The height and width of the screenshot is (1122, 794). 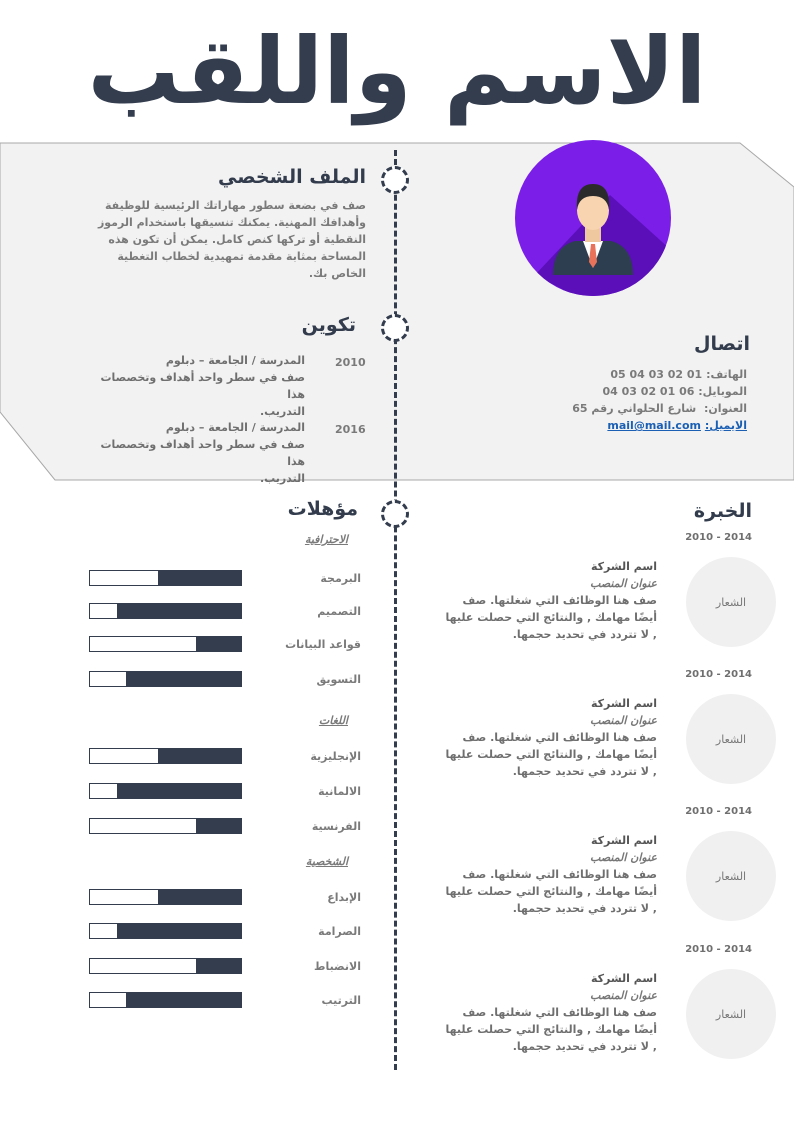 What do you see at coordinates (337, 273) in the screenshot?
I see `profile-line: الخاص بك.` at bounding box center [337, 273].